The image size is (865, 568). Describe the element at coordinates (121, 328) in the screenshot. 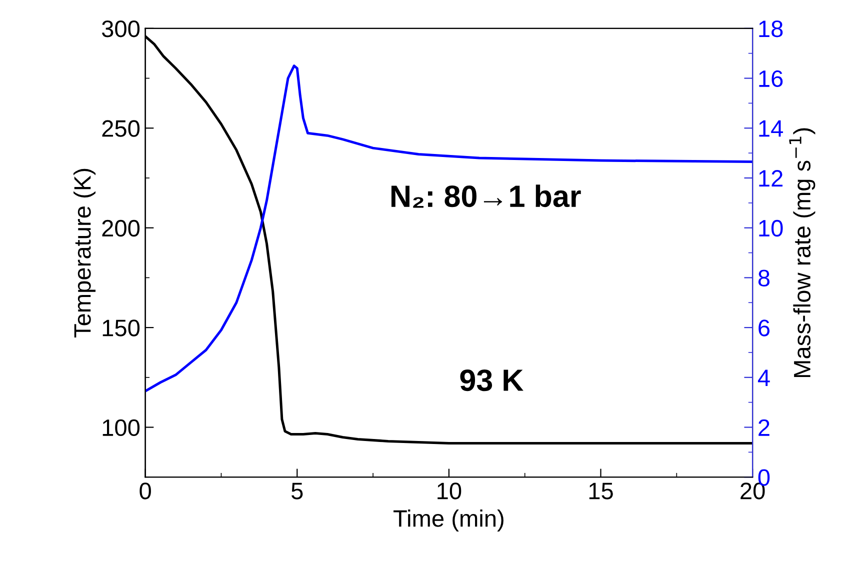

I see `y-tick-label: 150` at that location.